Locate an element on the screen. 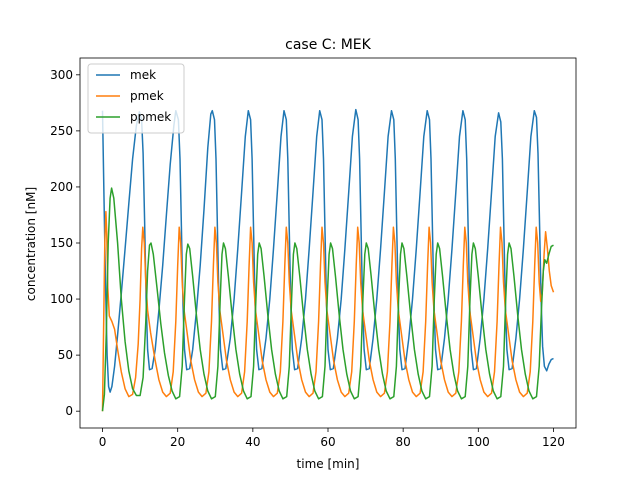 The width and height of the screenshot is (640, 480). legend-label-pmek: pmek is located at coordinates (147, 96).